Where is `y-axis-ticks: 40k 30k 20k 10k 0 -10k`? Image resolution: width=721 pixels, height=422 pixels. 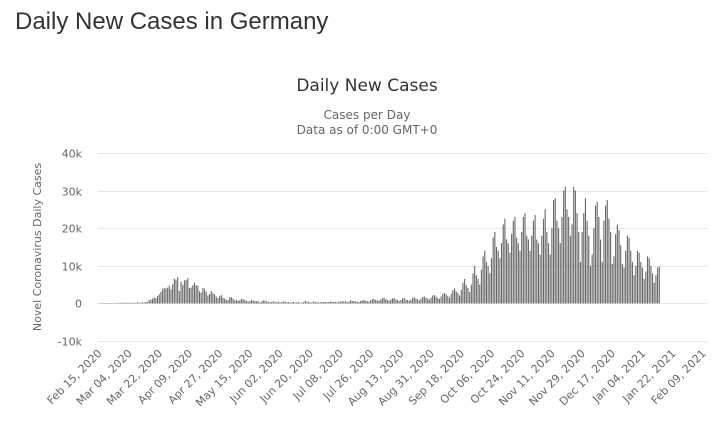
y-axis-ticks: 40k 30k 20k 10k 0 -10k is located at coordinates (70, 248).